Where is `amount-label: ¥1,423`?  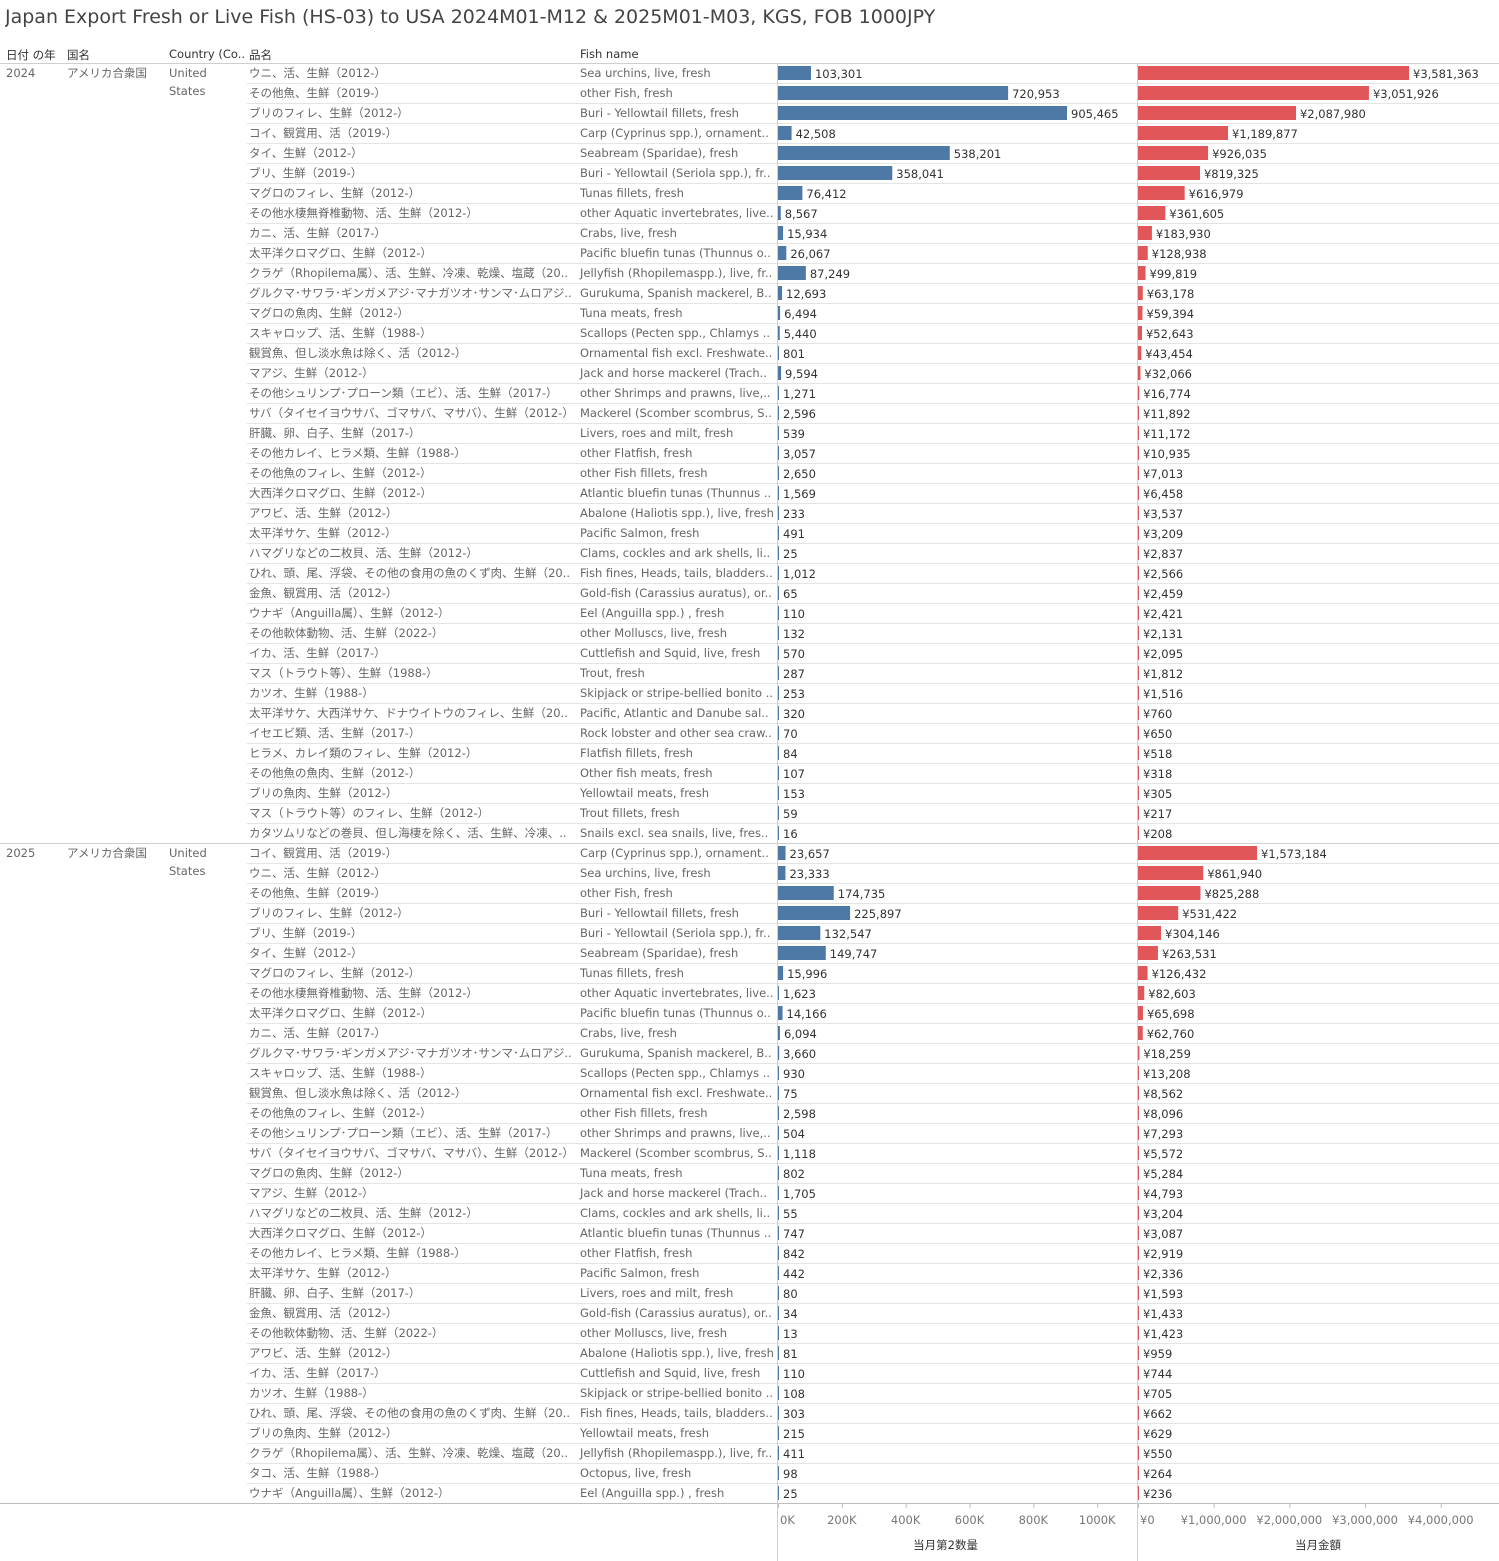 amount-label: ¥1,423 is located at coordinates (1163, 1334).